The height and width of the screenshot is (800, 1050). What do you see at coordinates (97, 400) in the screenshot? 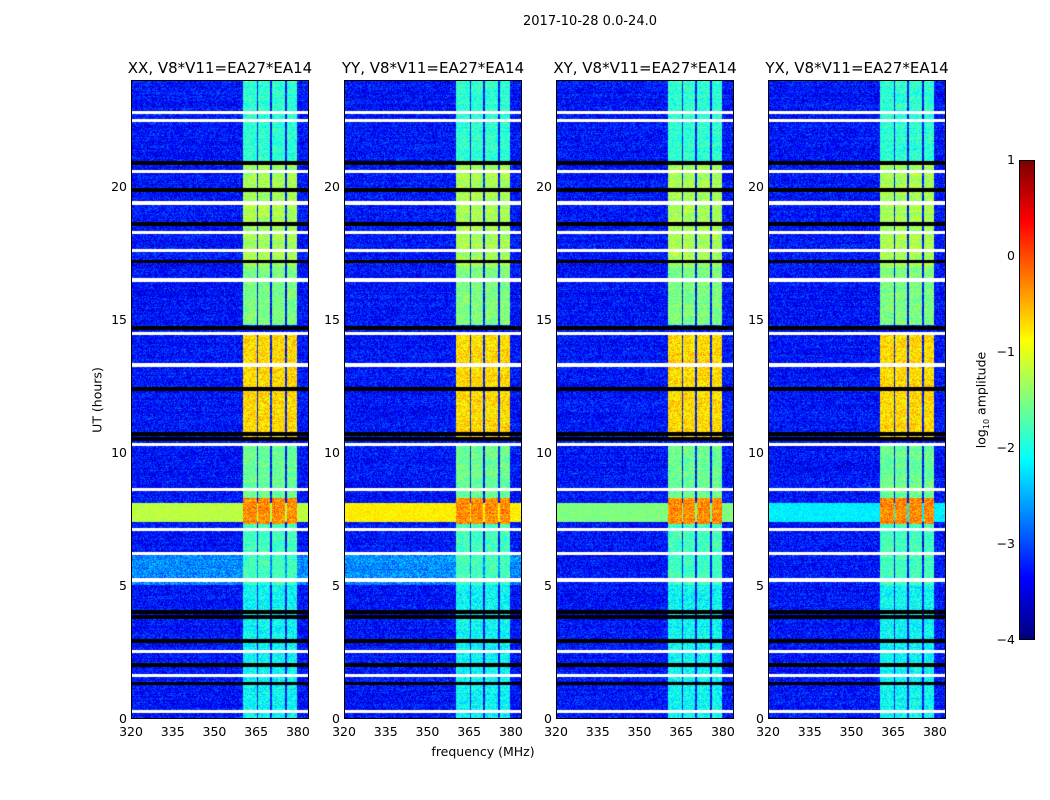
I see `y-axis-label: UT (hours)` at bounding box center [97, 400].